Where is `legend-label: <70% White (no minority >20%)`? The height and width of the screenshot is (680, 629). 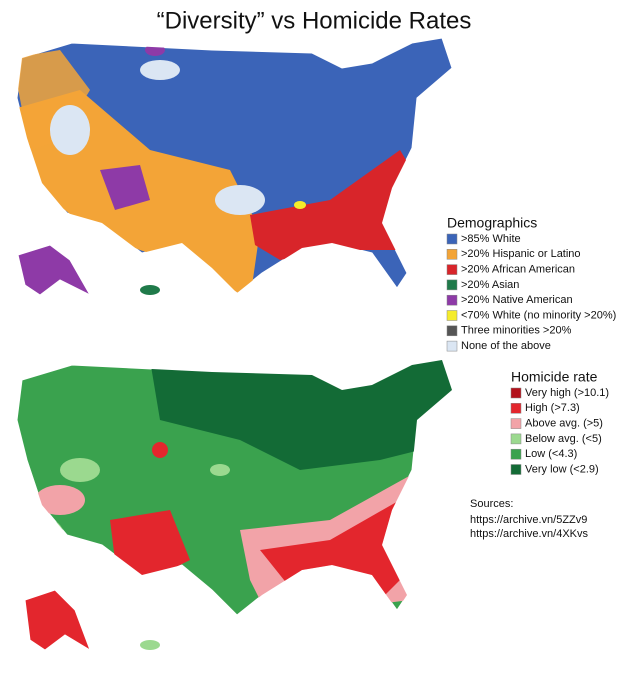 legend-label: <70% White (no minority >20%) is located at coordinates (538, 315).